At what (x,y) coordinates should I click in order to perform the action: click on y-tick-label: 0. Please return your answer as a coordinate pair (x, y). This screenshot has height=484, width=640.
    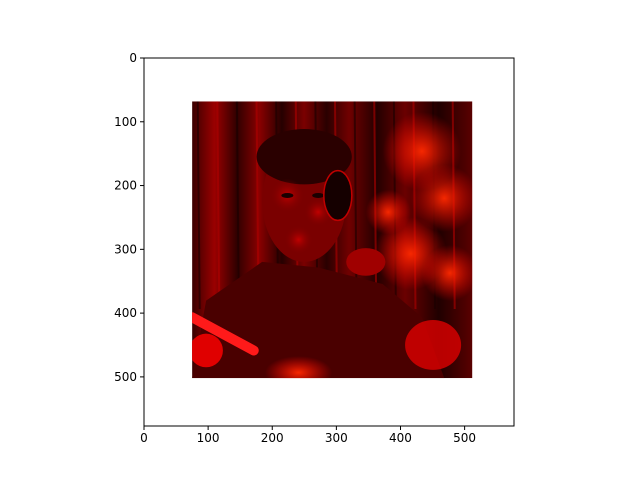
    Looking at the image, I should click on (133, 58).